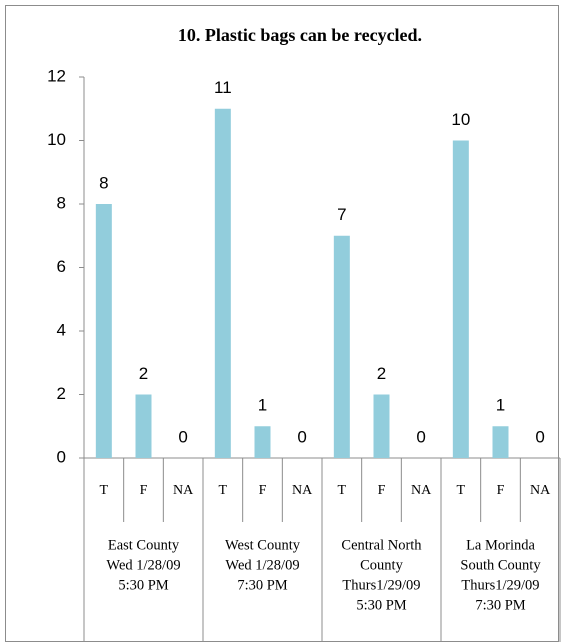  What do you see at coordinates (56, 139) in the screenshot?
I see `y-tick-label: 10` at bounding box center [56, 139].